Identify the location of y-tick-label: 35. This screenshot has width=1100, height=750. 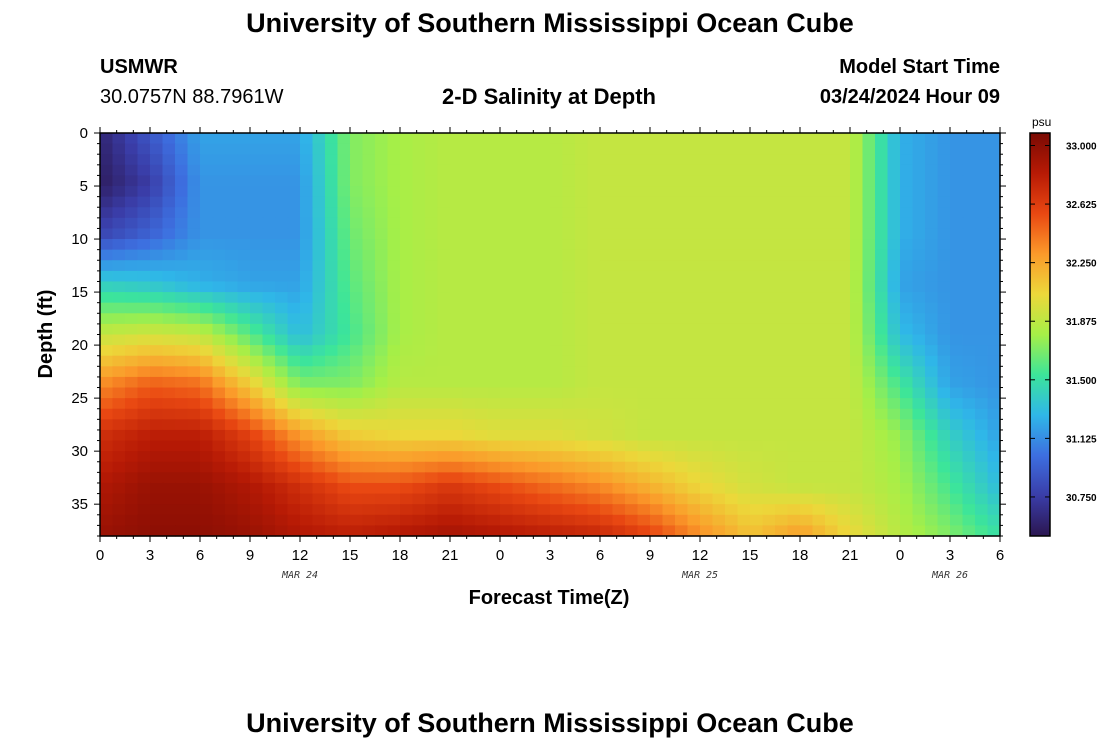
(79, 504).